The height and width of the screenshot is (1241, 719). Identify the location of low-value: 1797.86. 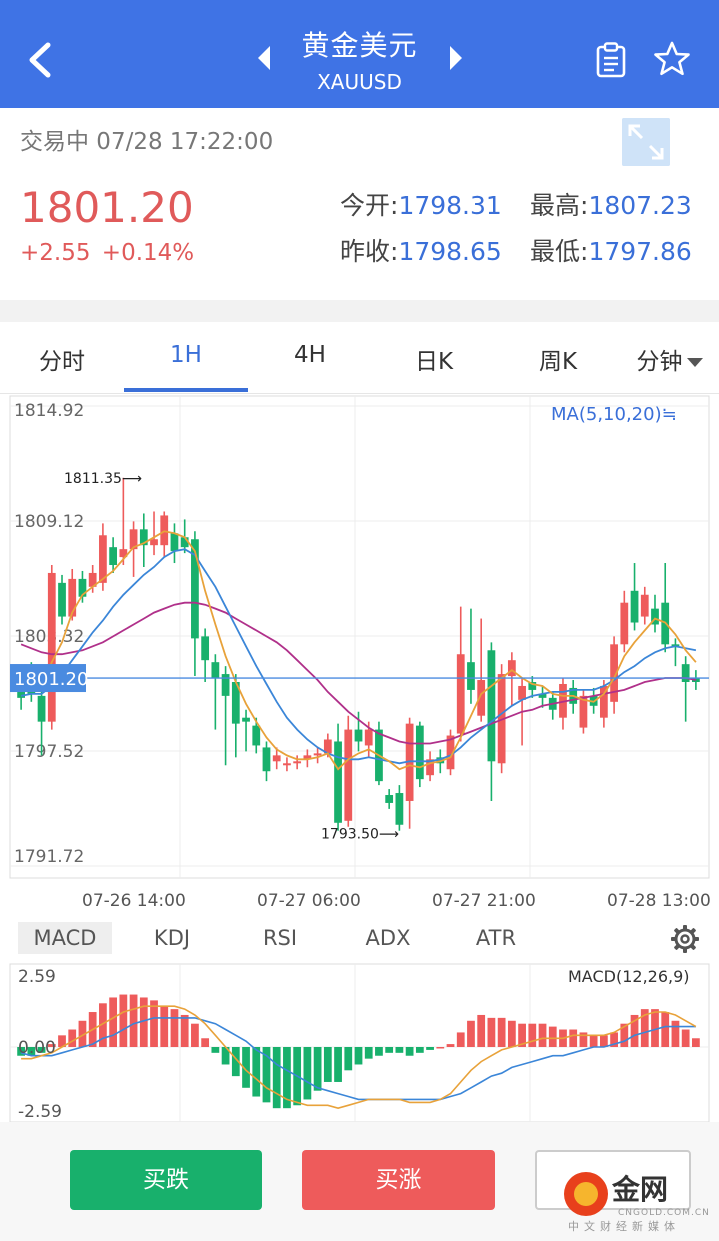
(640, 251).